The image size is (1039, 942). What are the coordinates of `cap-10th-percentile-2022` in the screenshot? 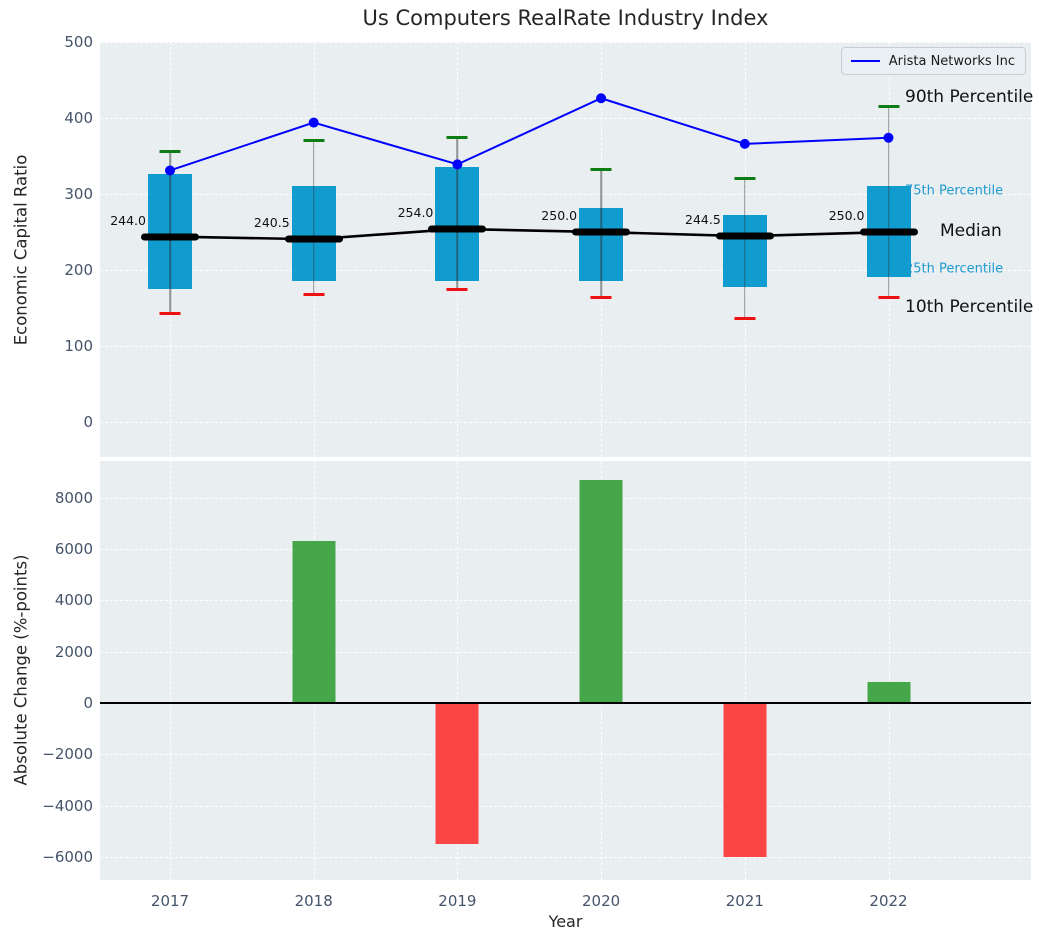 It's located at (888, 297).